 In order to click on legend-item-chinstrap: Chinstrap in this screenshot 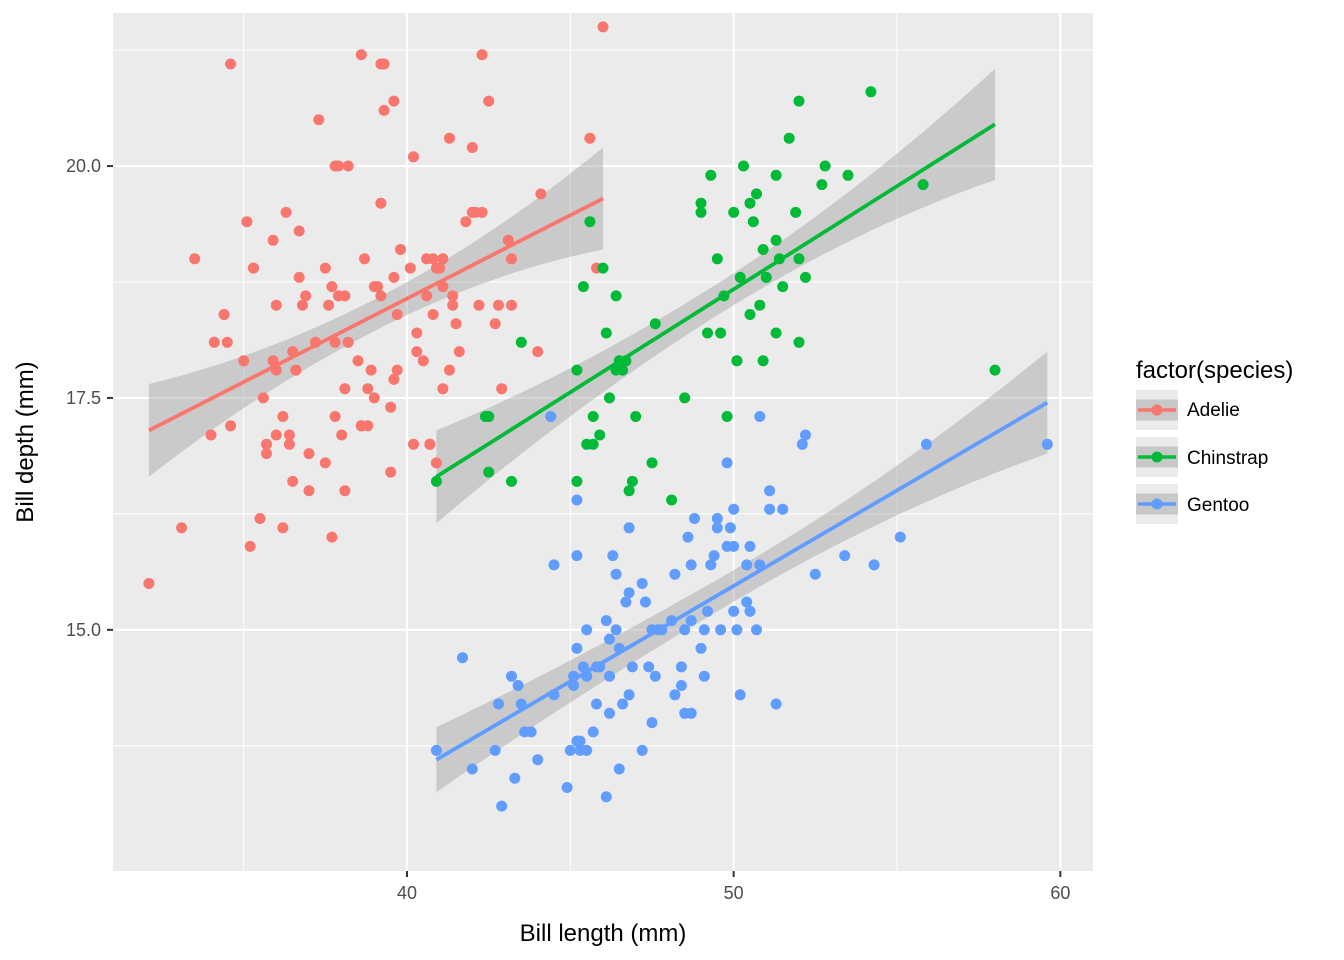, I will do `click(1202, 457)`.